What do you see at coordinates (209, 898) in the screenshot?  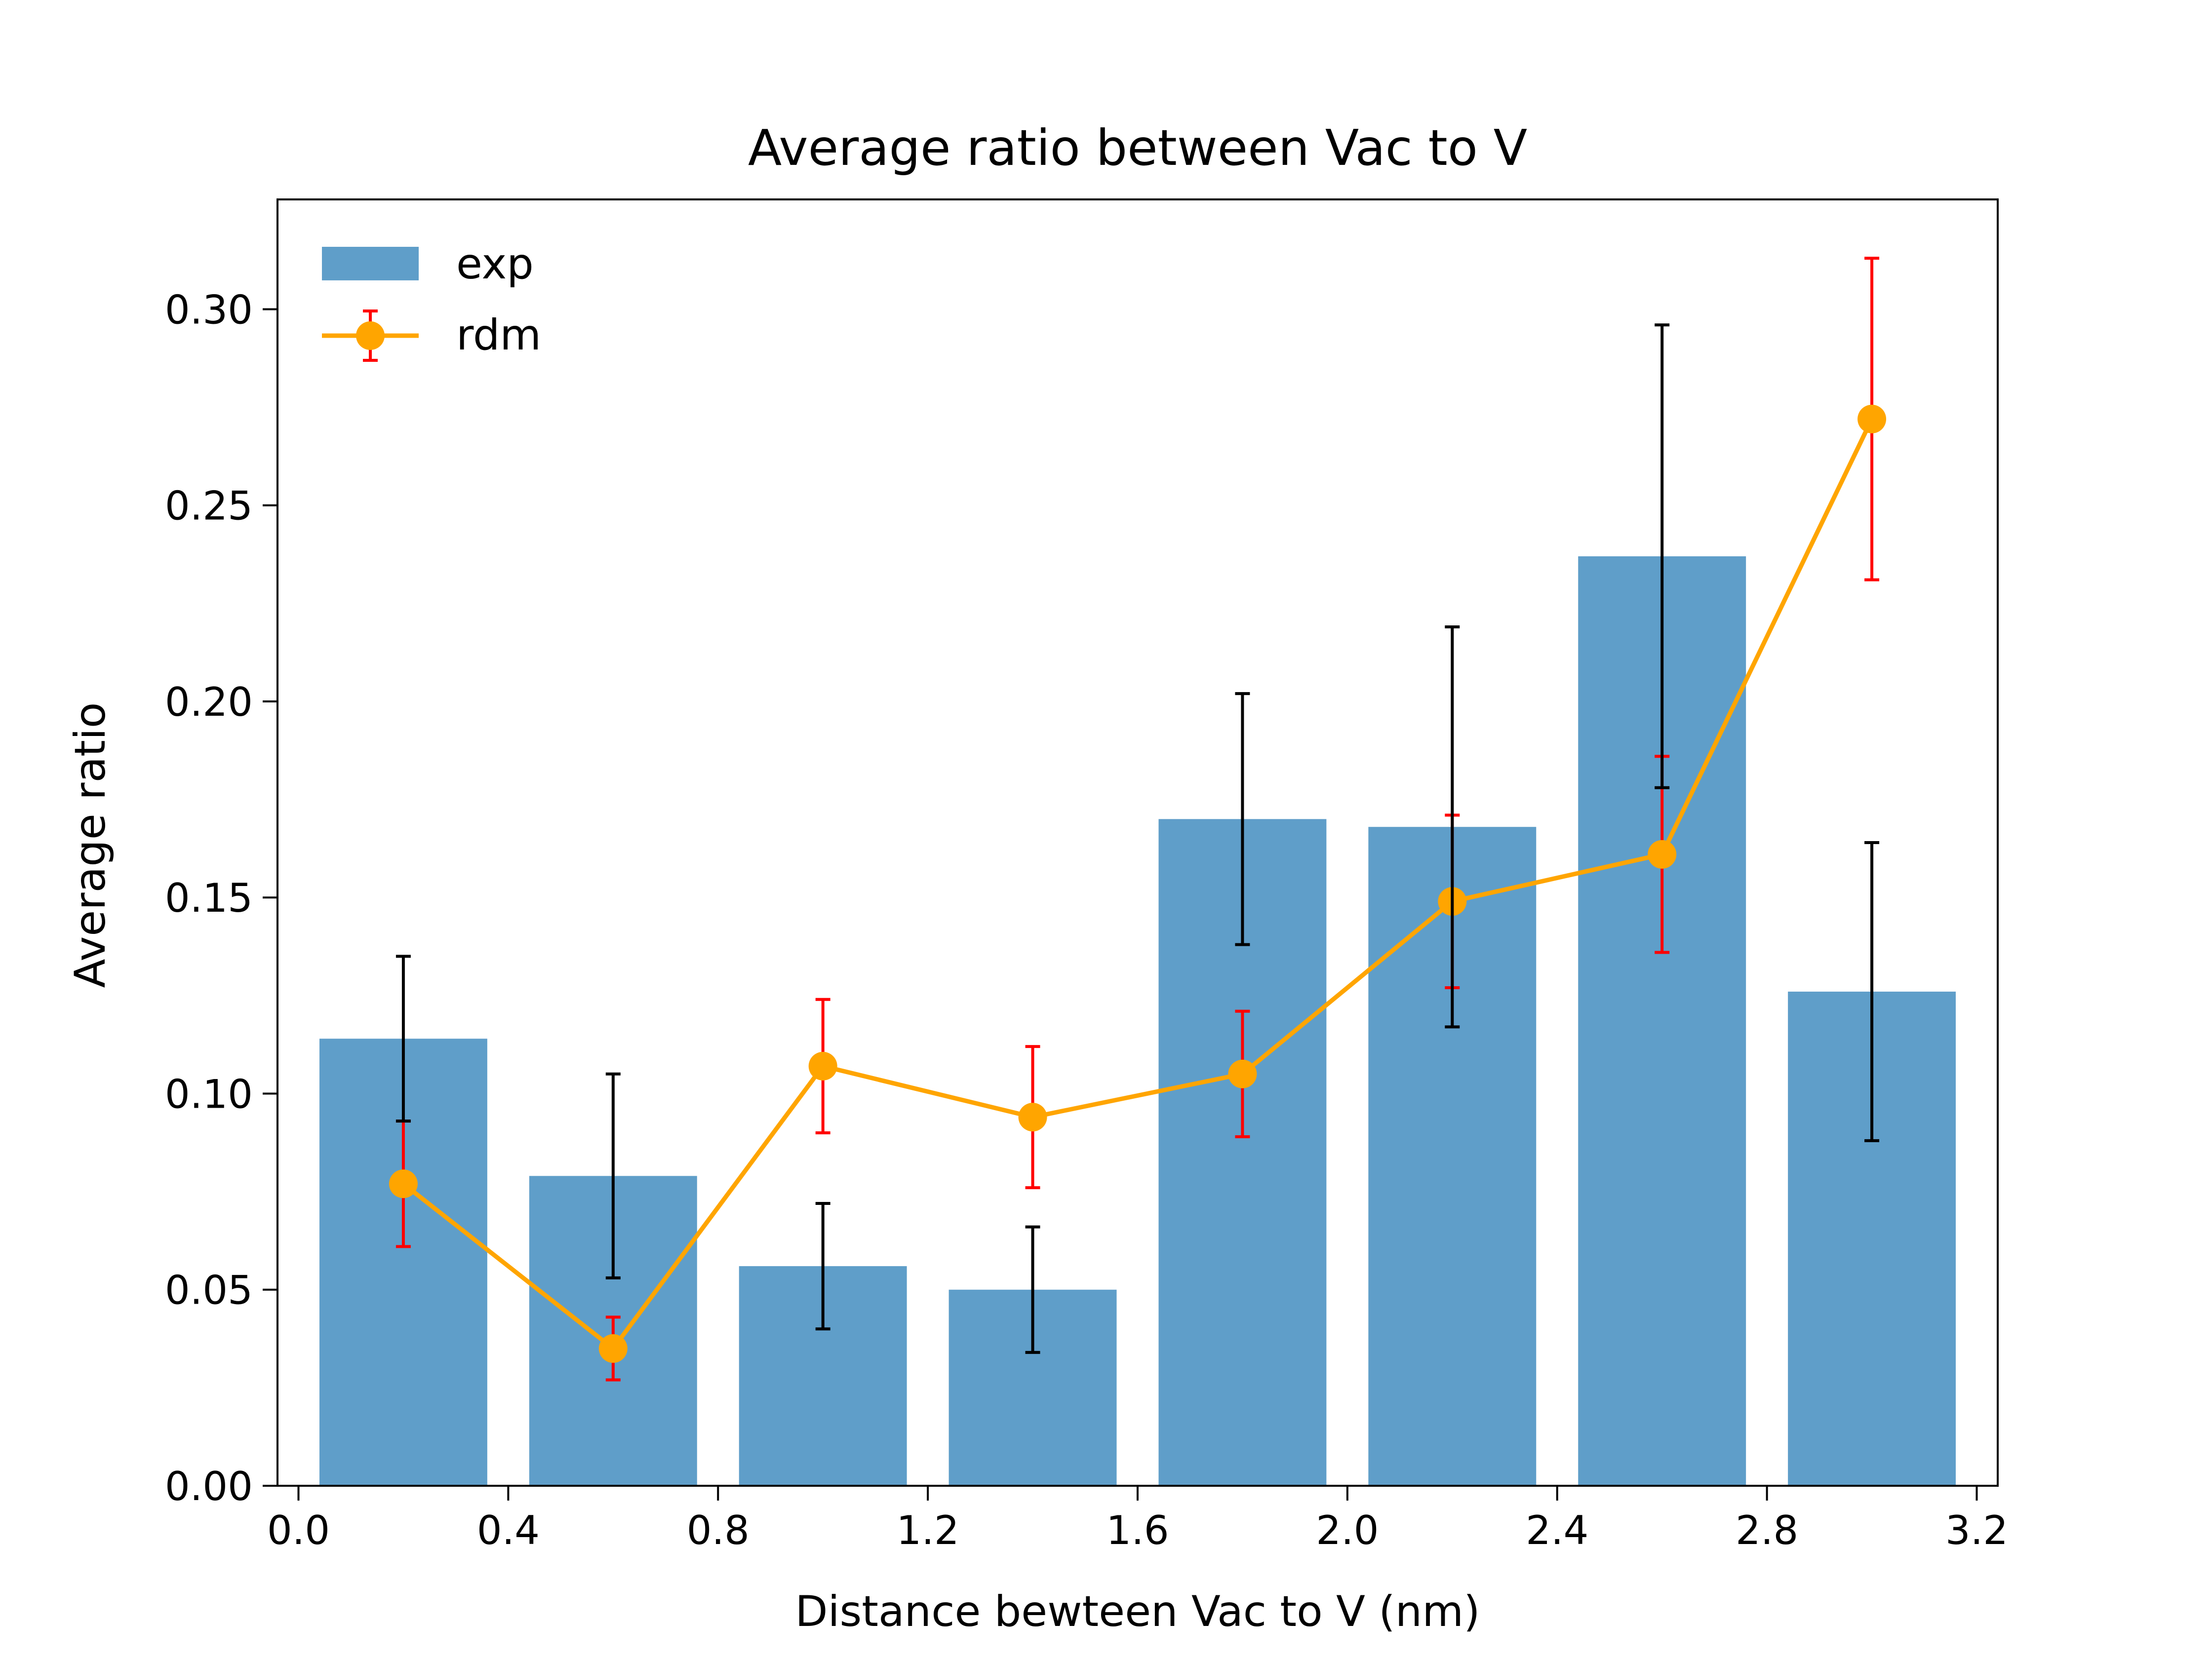 I see `y-tick-label: 0.15` at bounding box center [209, 898].